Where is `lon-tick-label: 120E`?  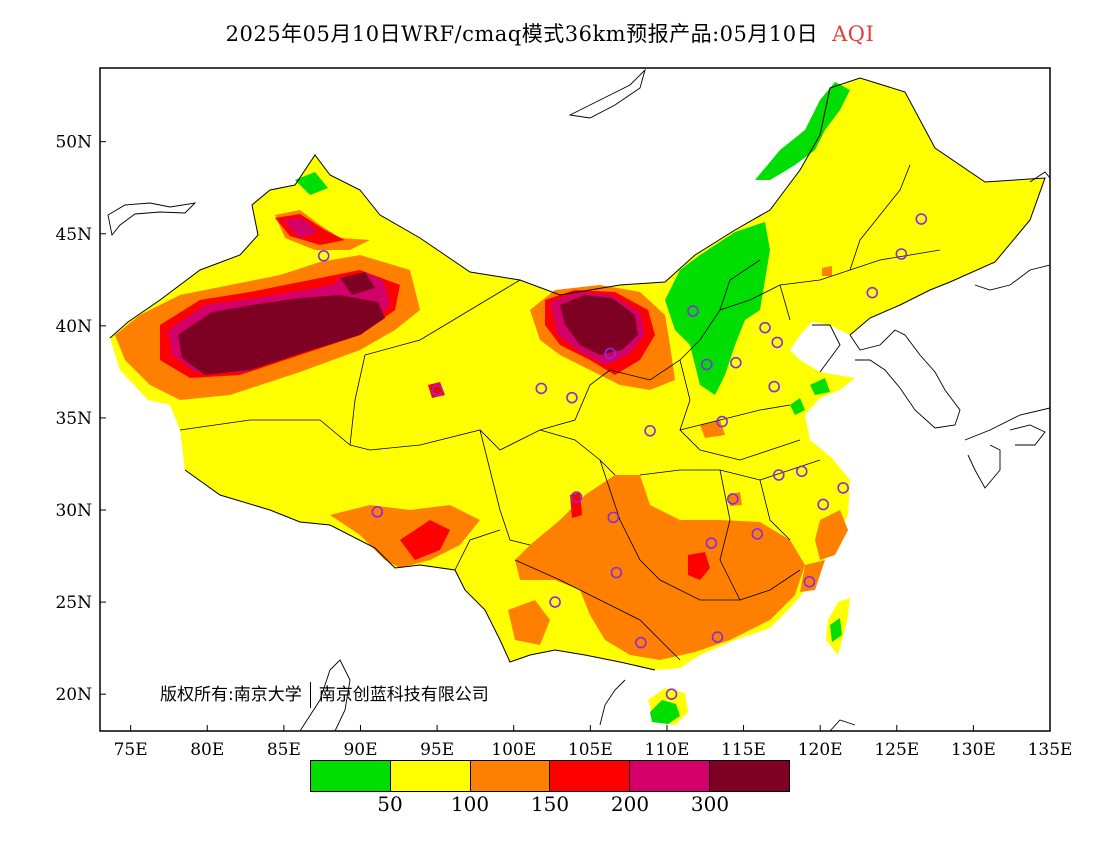 lon-tick-label: 120E is located at coordinates (820, 750).